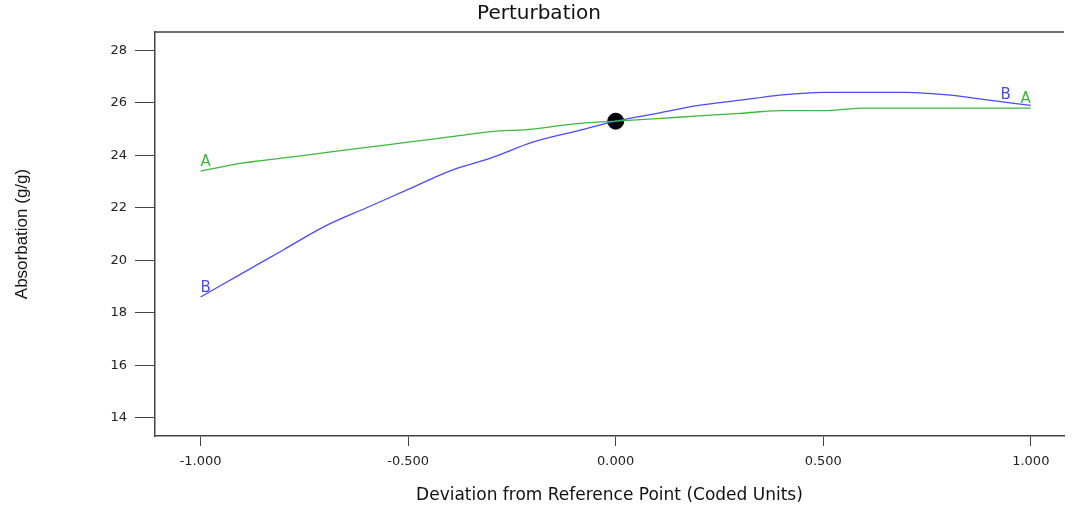 The height and width of the screenshot is (514, 1073). What do you see at coordinates (206, 161) in the screenshot?
I see `series-label: A` at bounding box center [206, 161].